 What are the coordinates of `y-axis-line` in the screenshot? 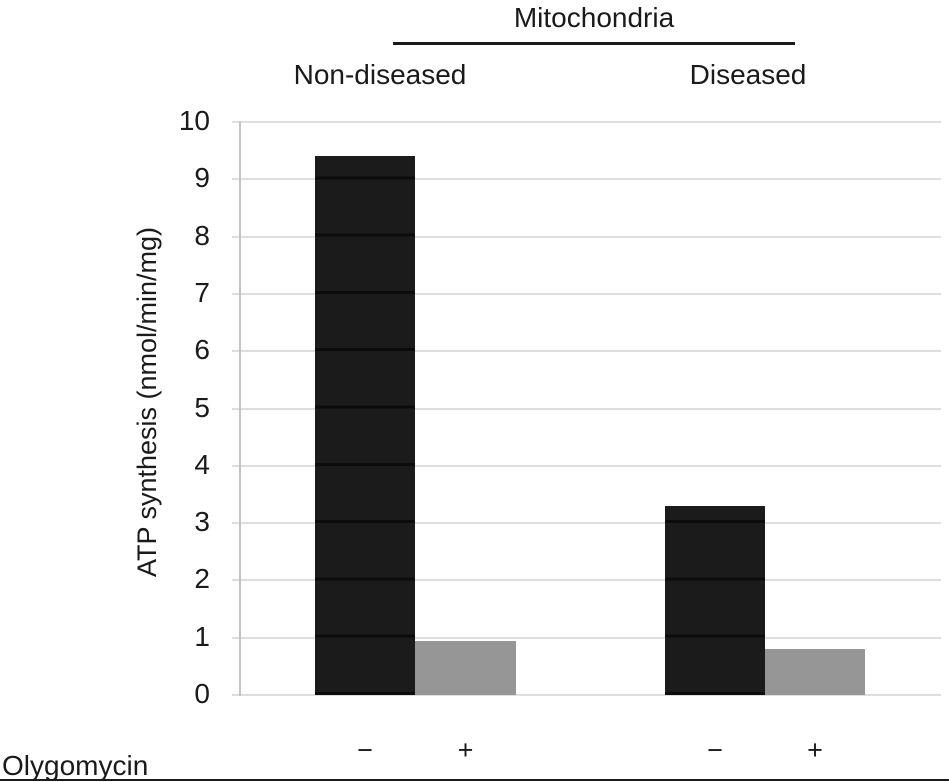 It's located at (240, 408).